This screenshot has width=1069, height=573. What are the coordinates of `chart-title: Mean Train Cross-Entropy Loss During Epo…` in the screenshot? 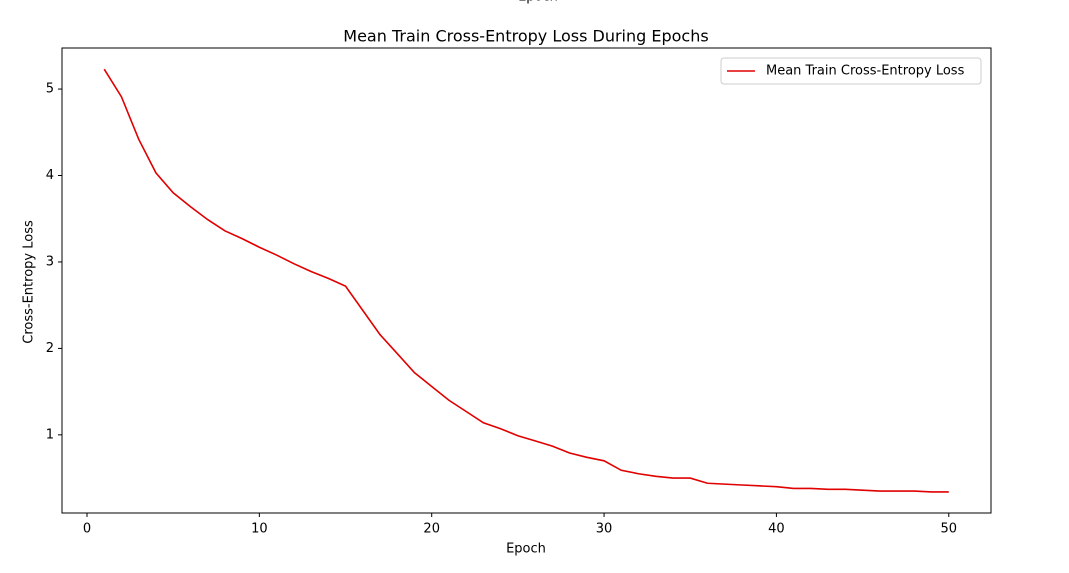 It's located at (525, 36).